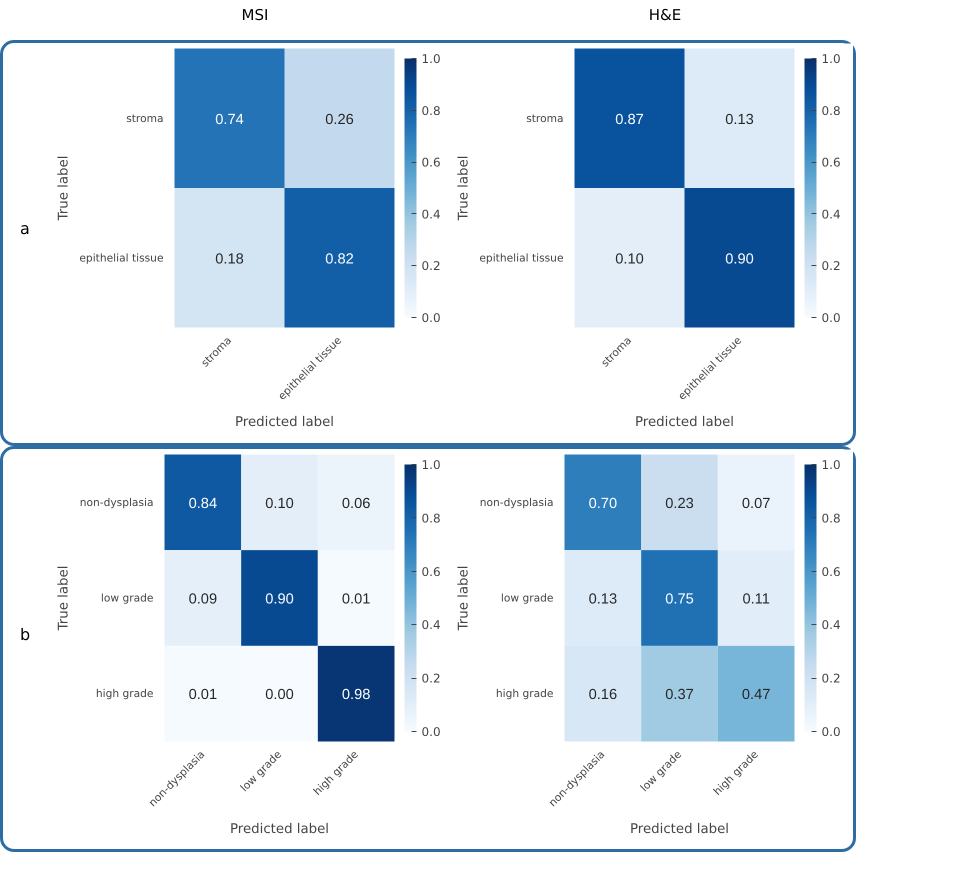 The image size is (953, 875). Describe the element at coordinates (356, 695) in the screenshot. I see `data-label: 0.98` at that location.